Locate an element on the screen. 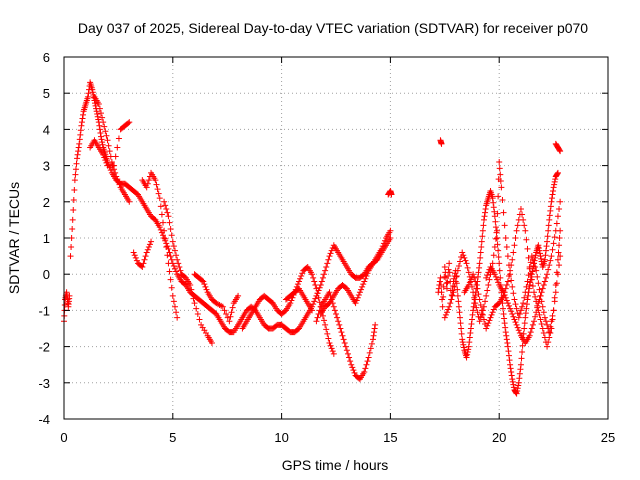 Image resolution: width=640 pixels, height=480 pixels. y-tick-label: 2 is located at coordinates (46, 202).